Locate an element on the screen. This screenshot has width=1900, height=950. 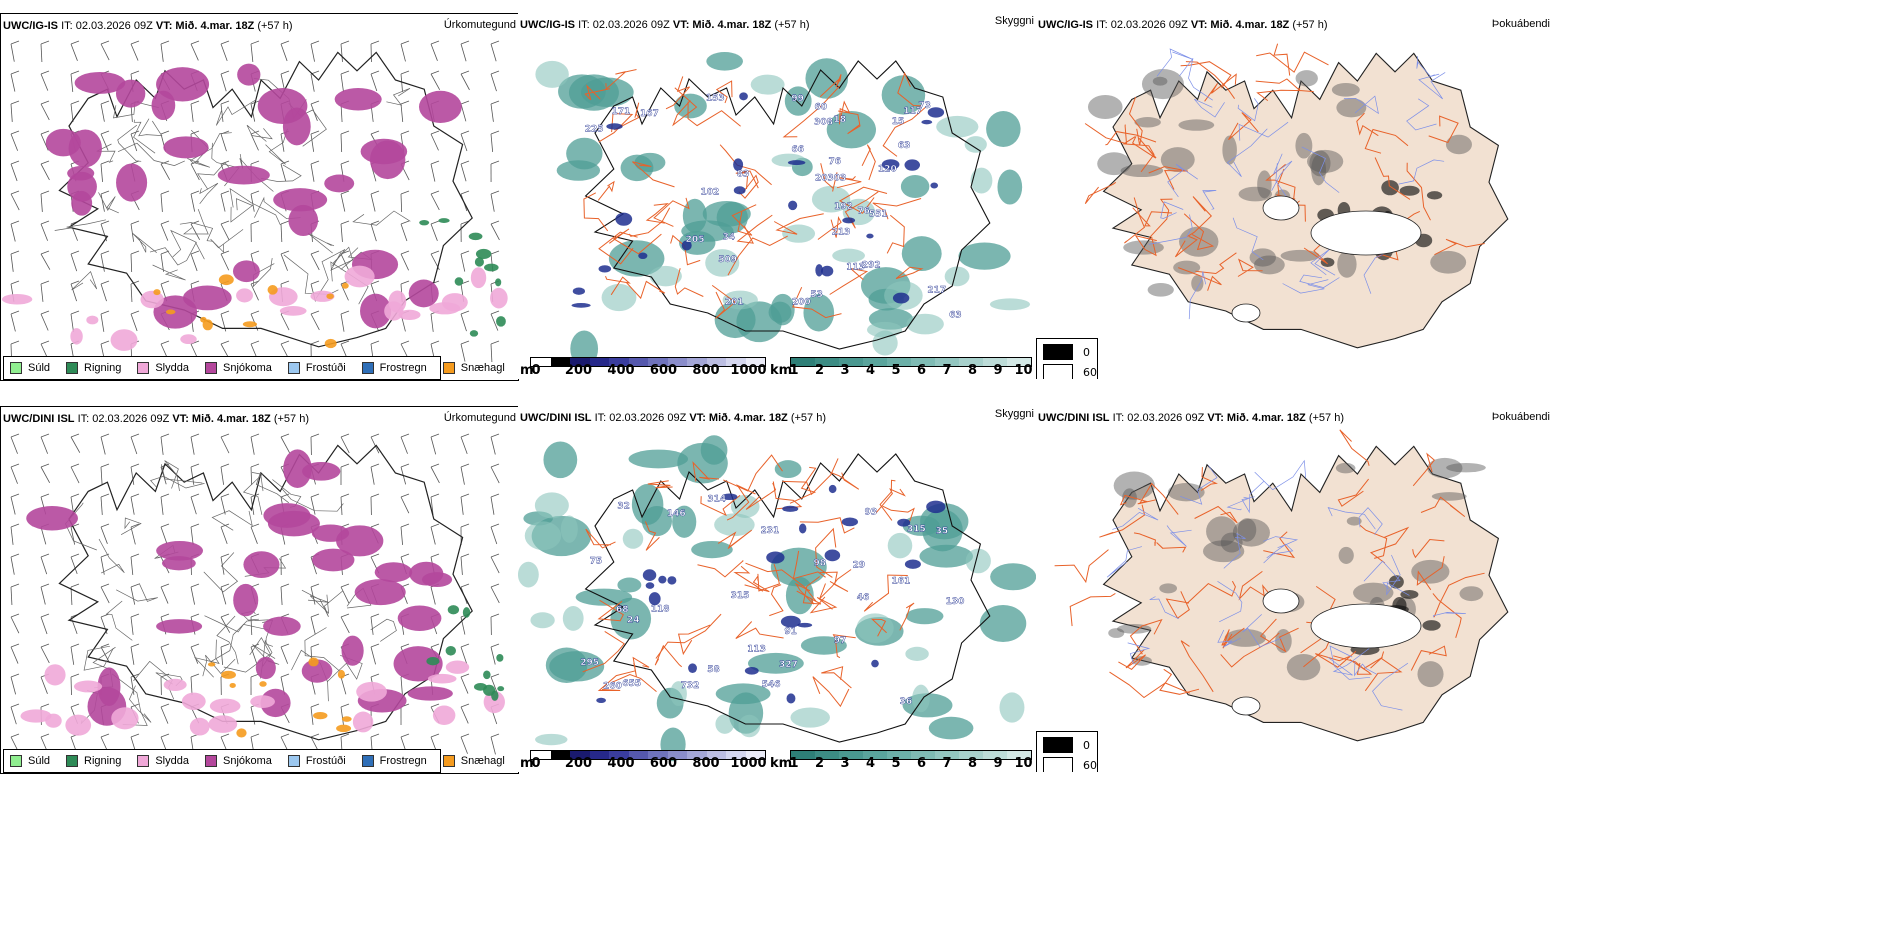
visibility-value-label: 509 is located at coordinates (727, 260).